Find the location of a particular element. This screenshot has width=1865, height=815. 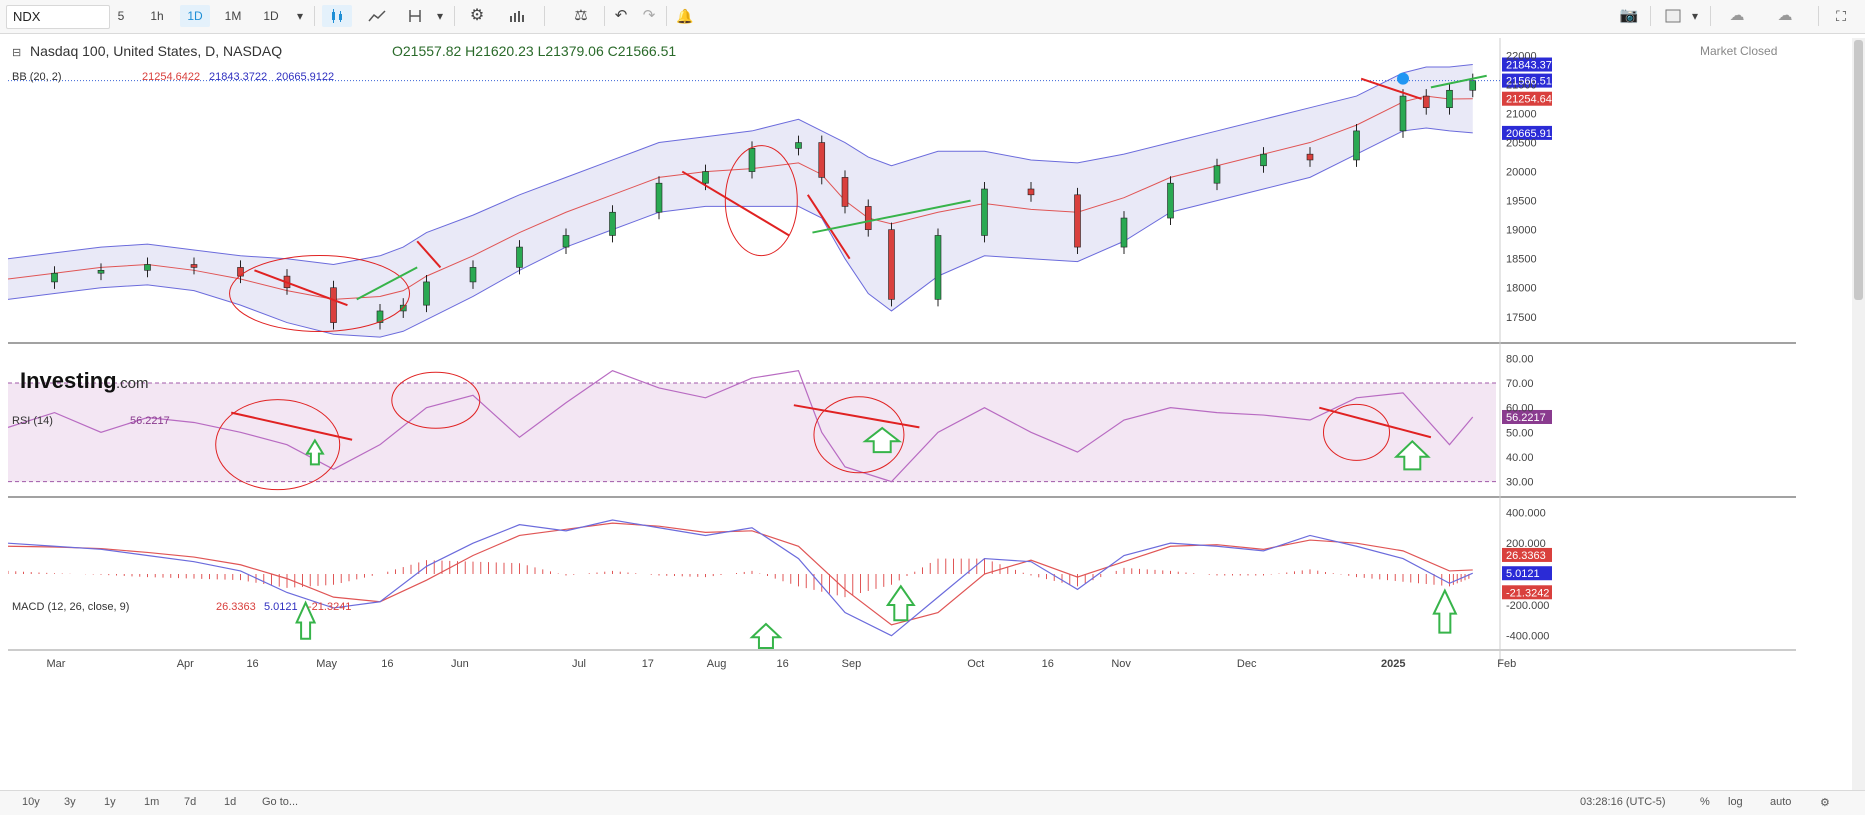

macd-signal-line is located at coordinates (740, 574).